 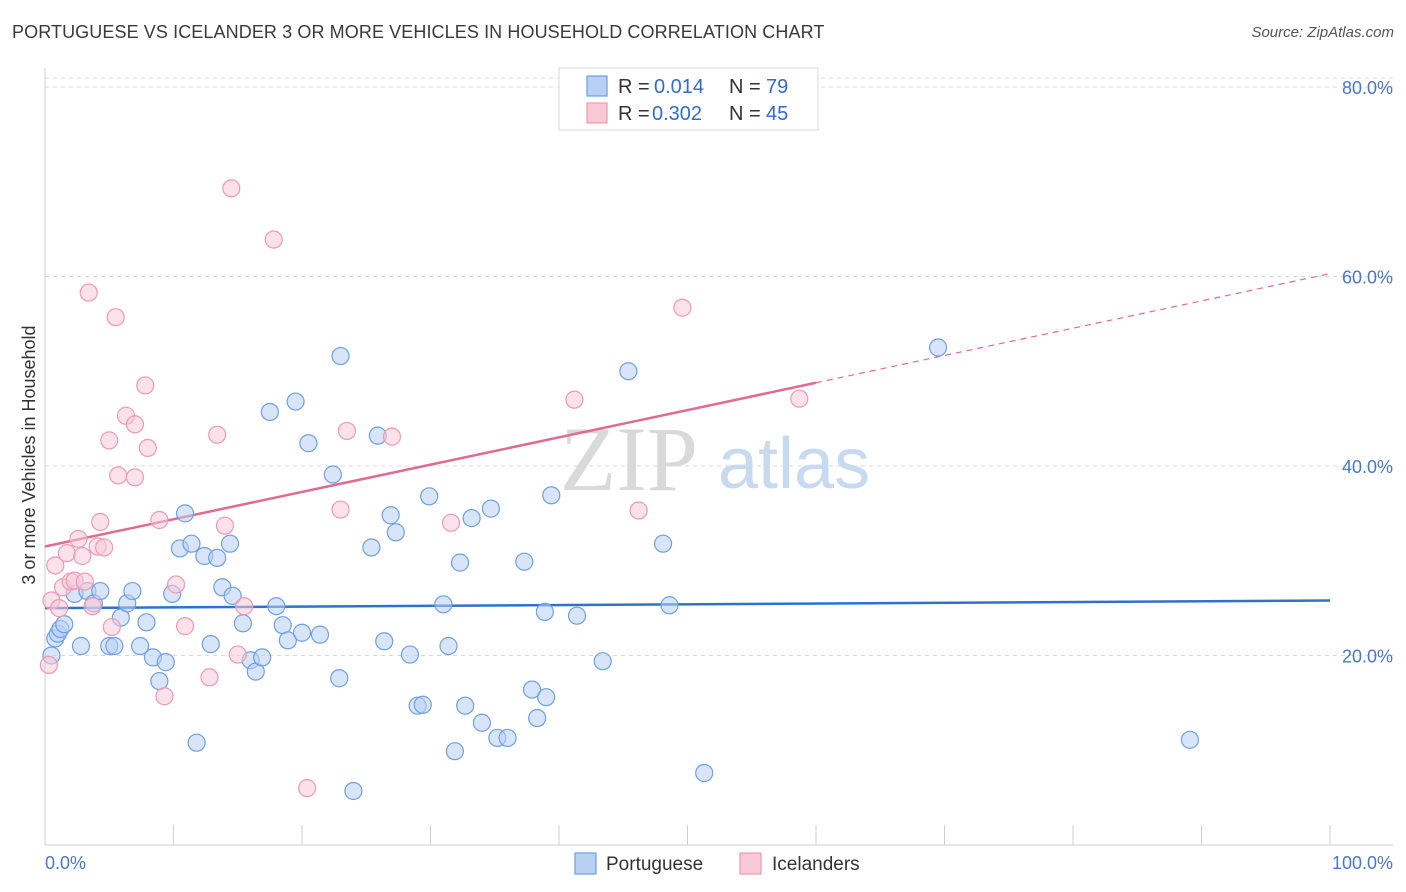 I want to click on legend-r-value: 0.014, so click(x=679, y=87).